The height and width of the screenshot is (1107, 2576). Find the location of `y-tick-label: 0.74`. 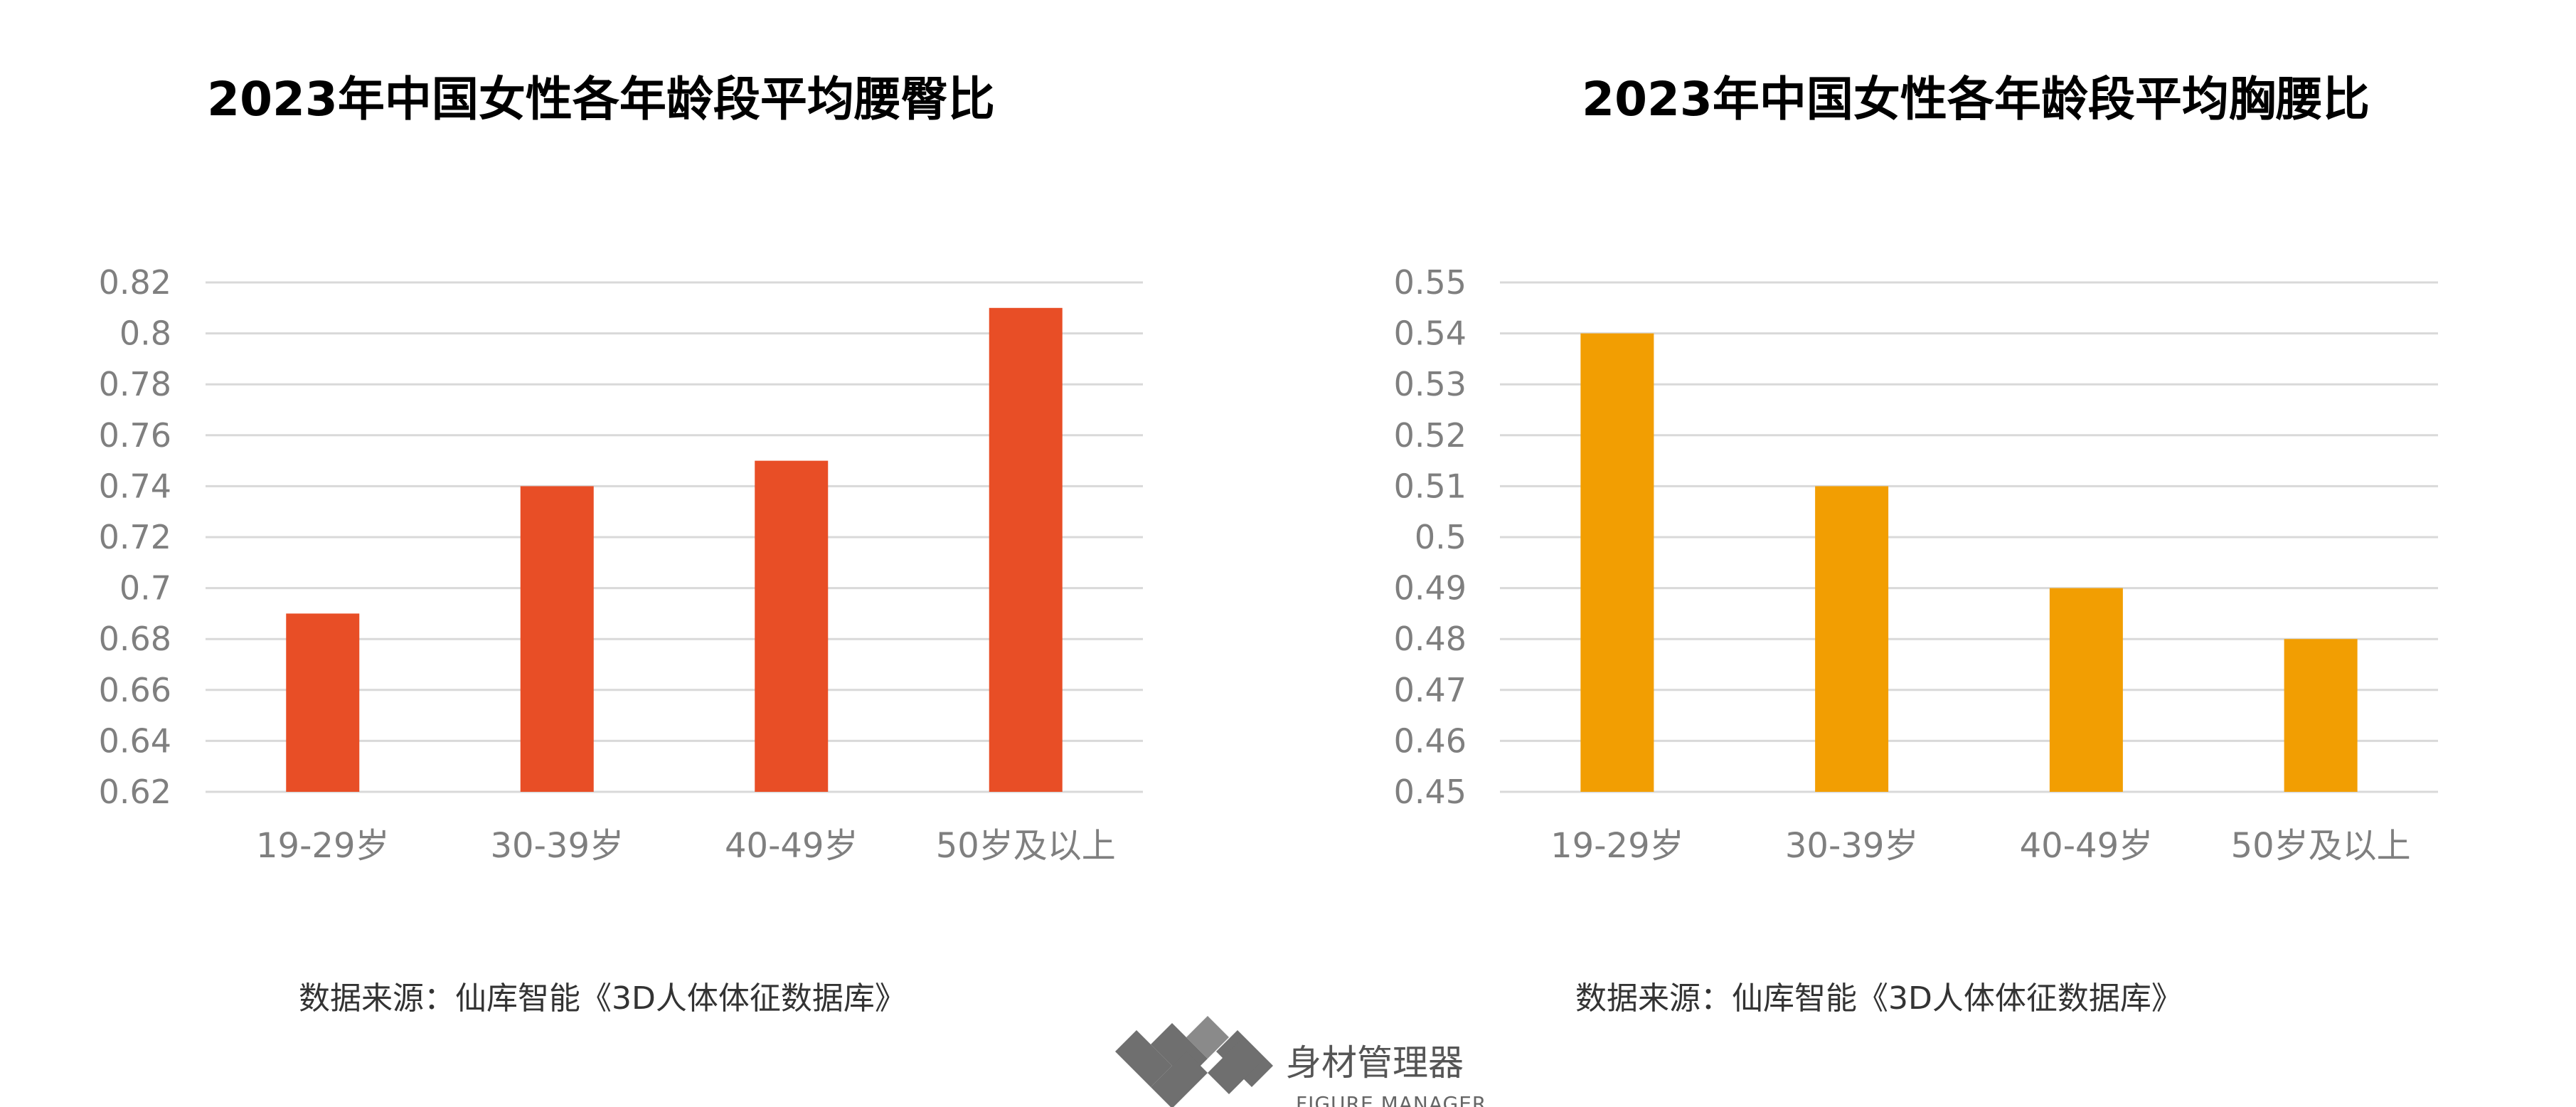

y-tick-label: 0.74 is located at coordinates (135, 486).